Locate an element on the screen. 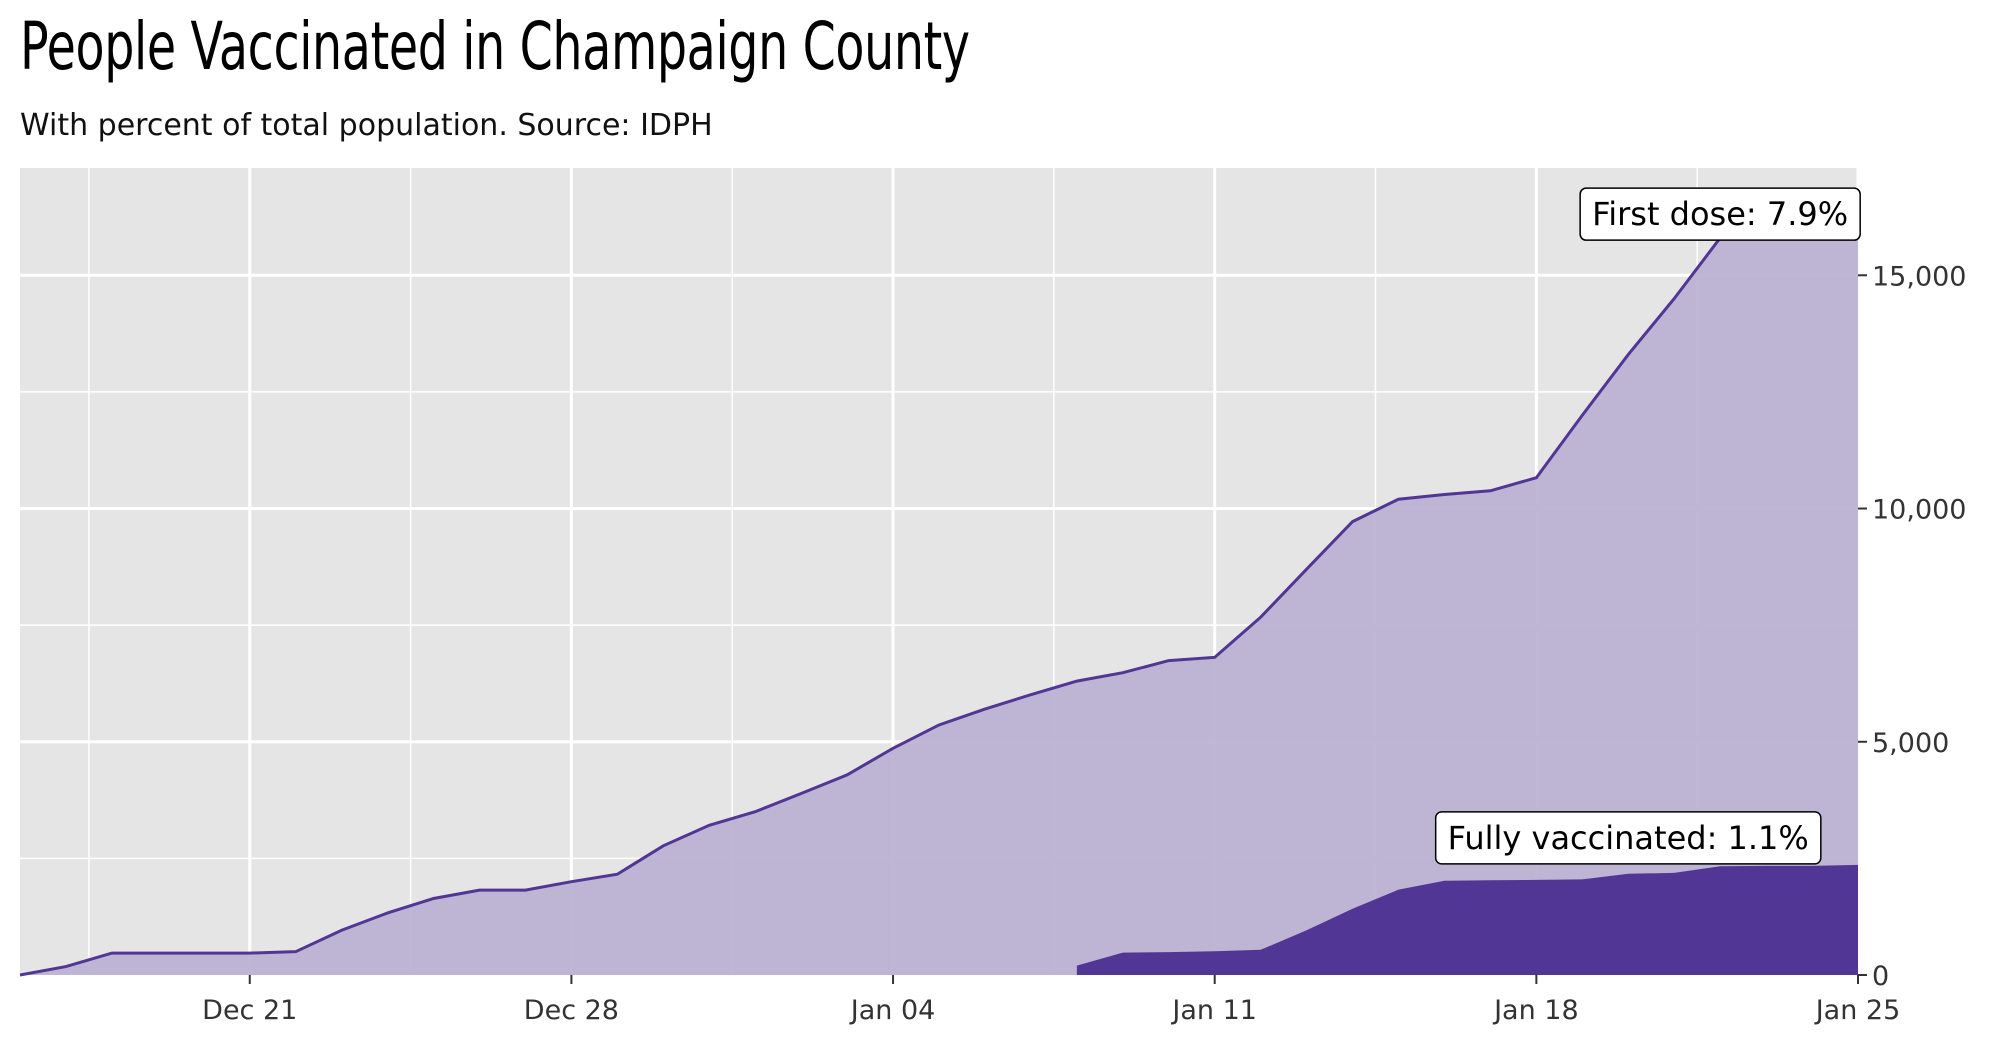  x-tick-label: Dec 28 is located at coordinates (571, 1010).